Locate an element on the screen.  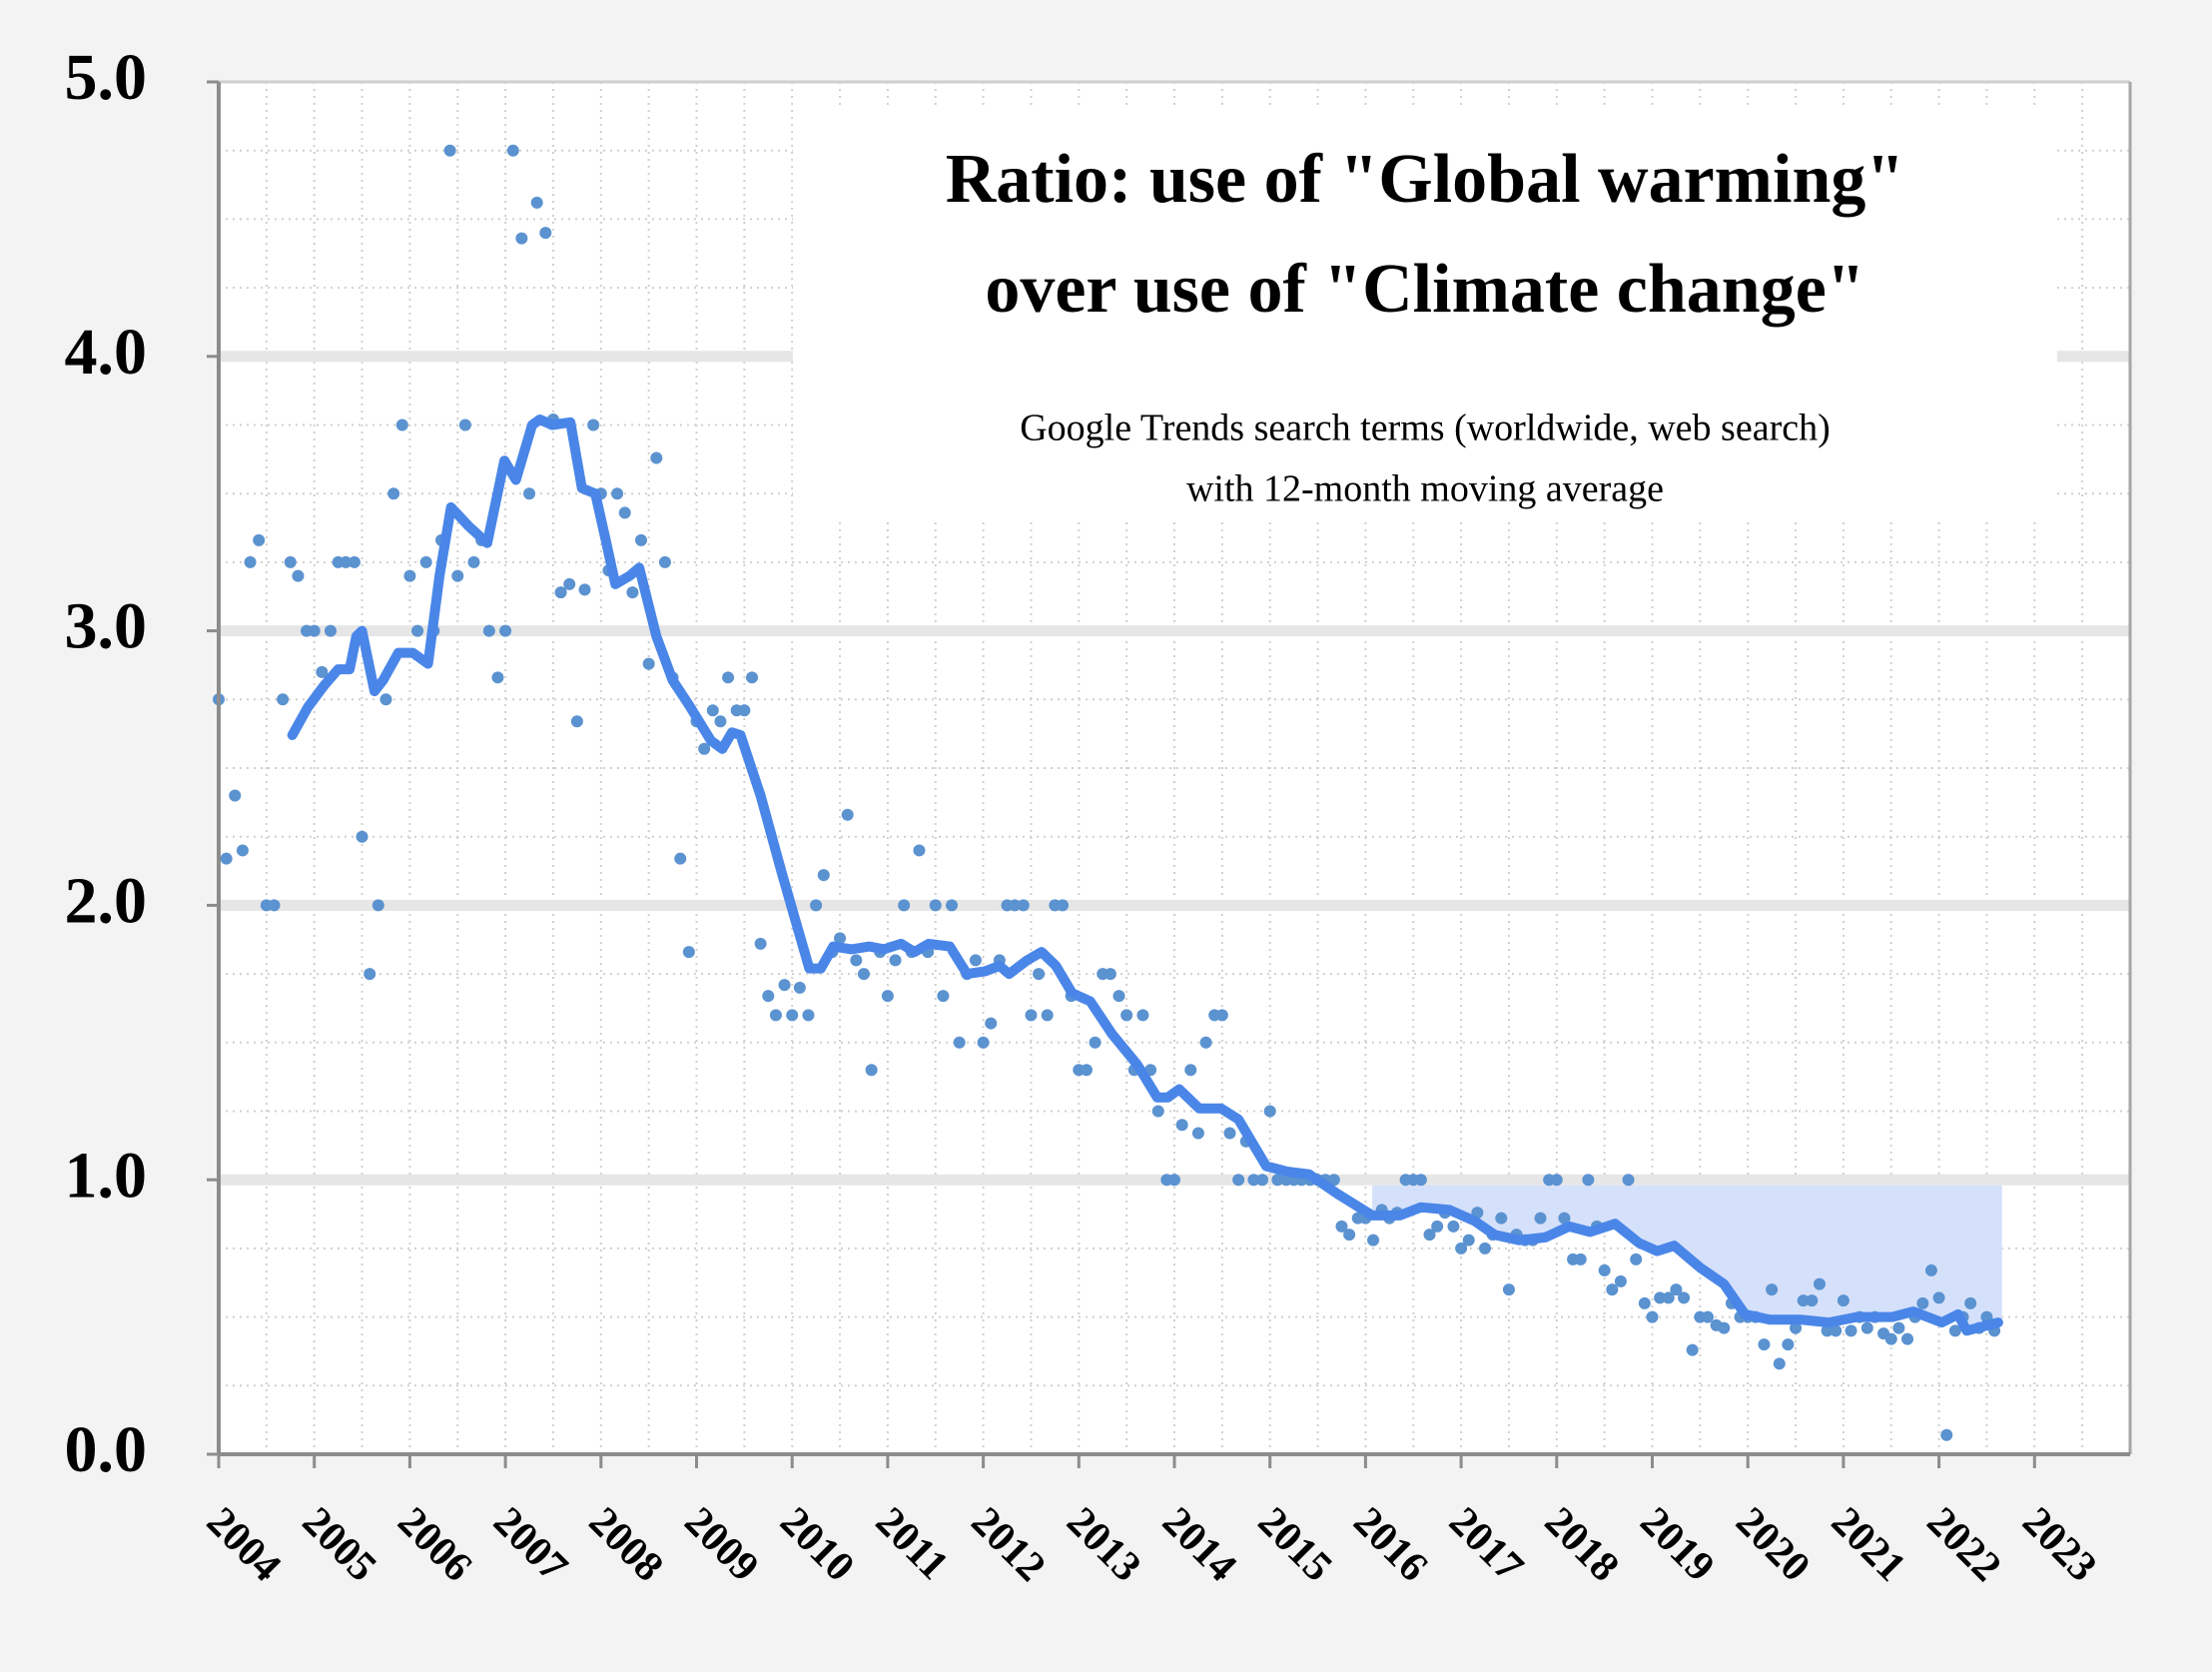
x-tick-label: 2009 is located at coordinates (721, 1545).